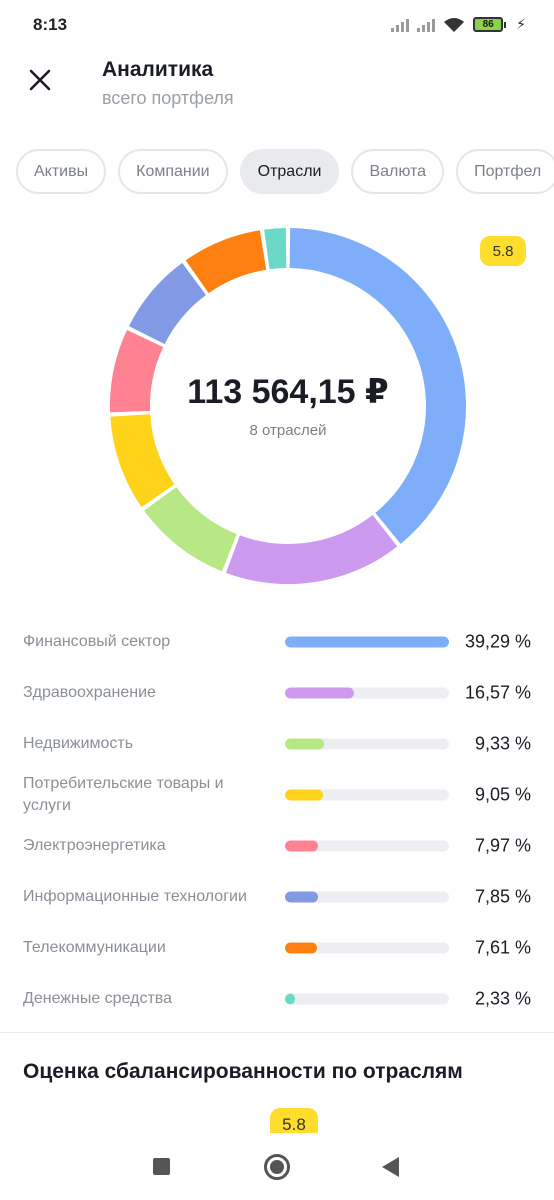 This screenshot has height=1200, width=554. I want to click on sector-percent: 16,57 %, so click(497, 692).